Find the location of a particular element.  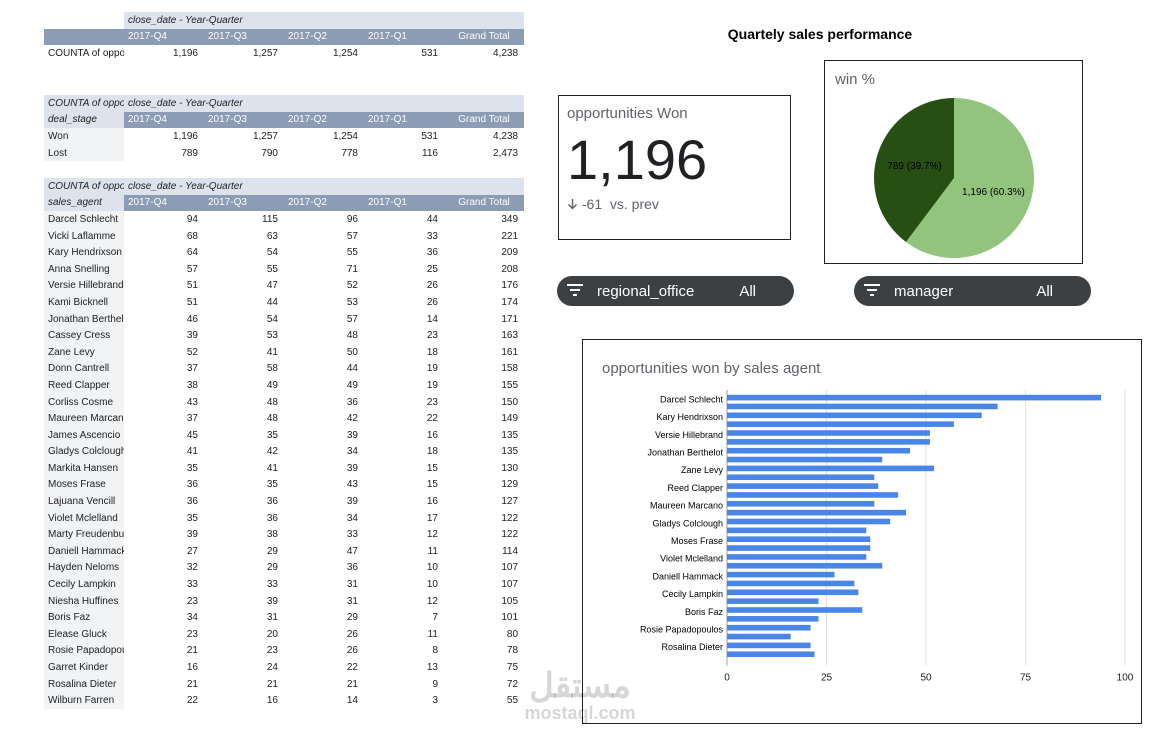

row-label: Moses Frase is located at coordinates (84, 485).